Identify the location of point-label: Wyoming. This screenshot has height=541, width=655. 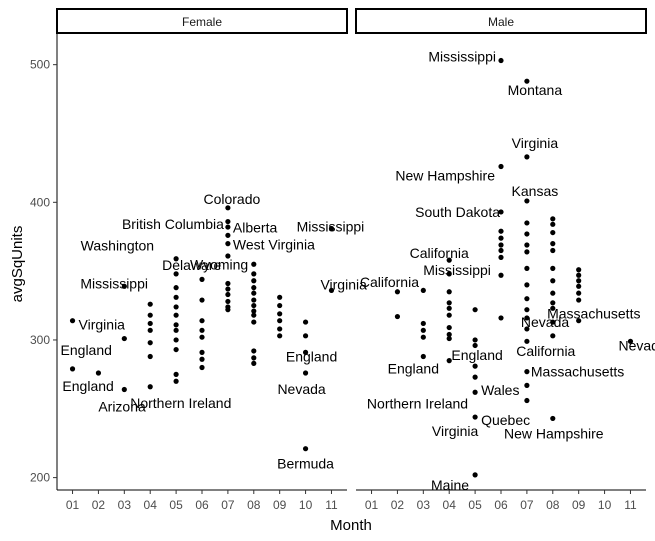
(219, 264).